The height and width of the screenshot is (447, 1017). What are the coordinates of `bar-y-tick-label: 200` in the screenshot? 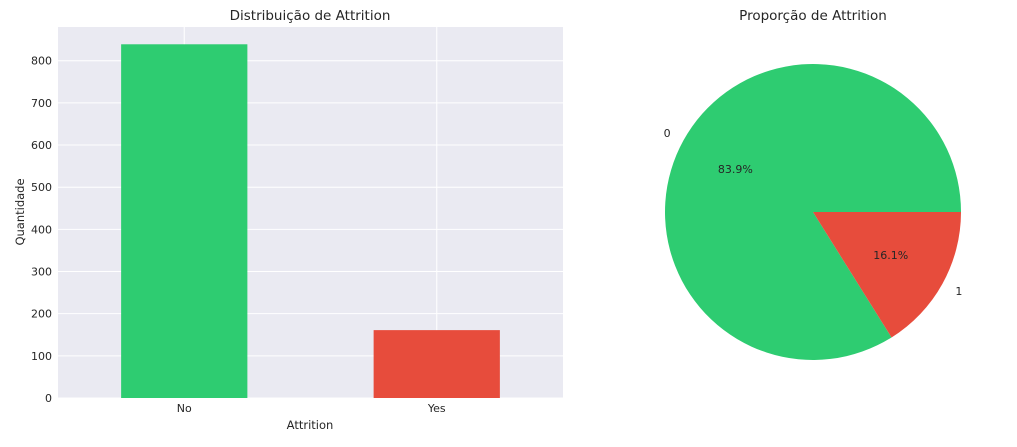 It's located at (41, 314).